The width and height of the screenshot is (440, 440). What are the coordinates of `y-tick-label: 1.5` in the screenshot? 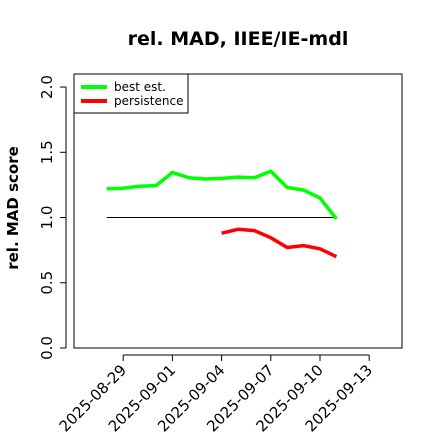 It's located at (47, 152).